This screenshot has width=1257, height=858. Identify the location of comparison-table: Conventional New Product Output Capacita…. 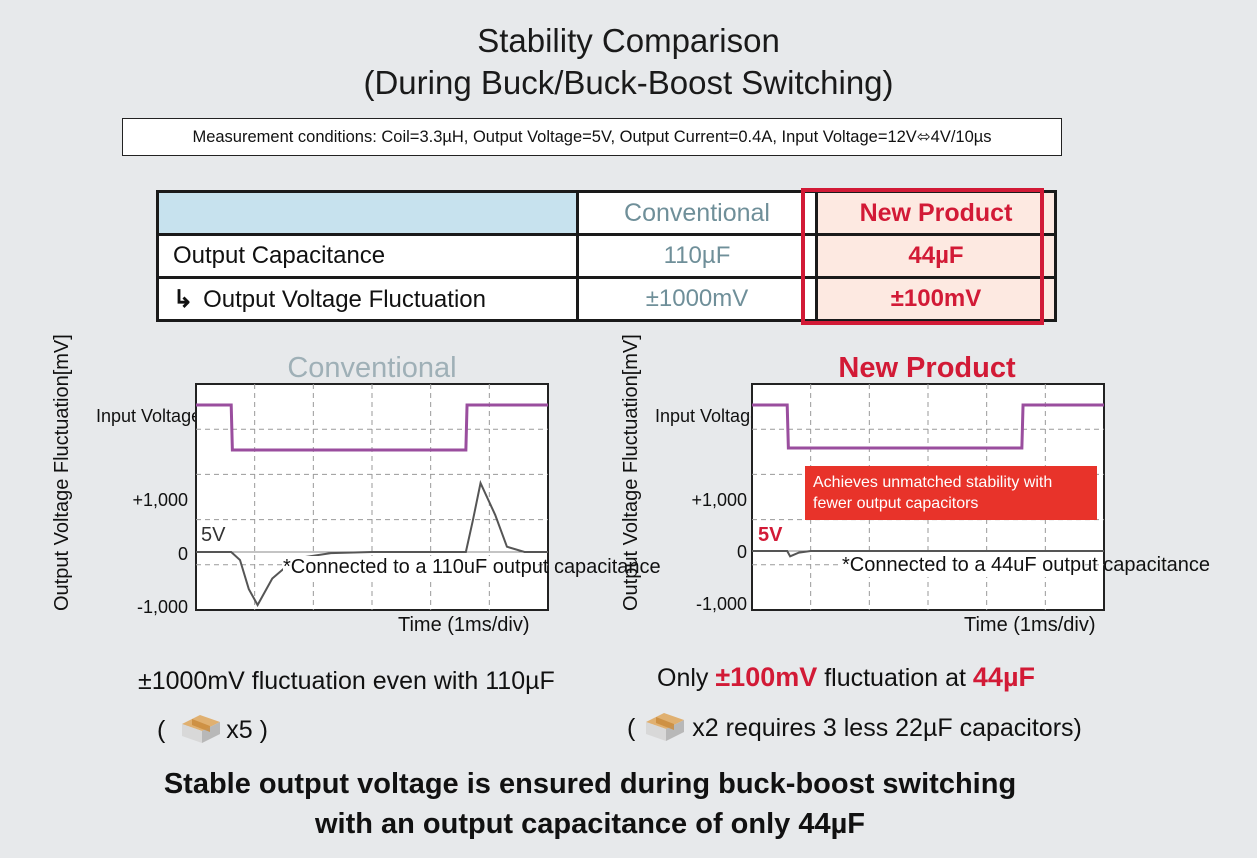
(606, 256).